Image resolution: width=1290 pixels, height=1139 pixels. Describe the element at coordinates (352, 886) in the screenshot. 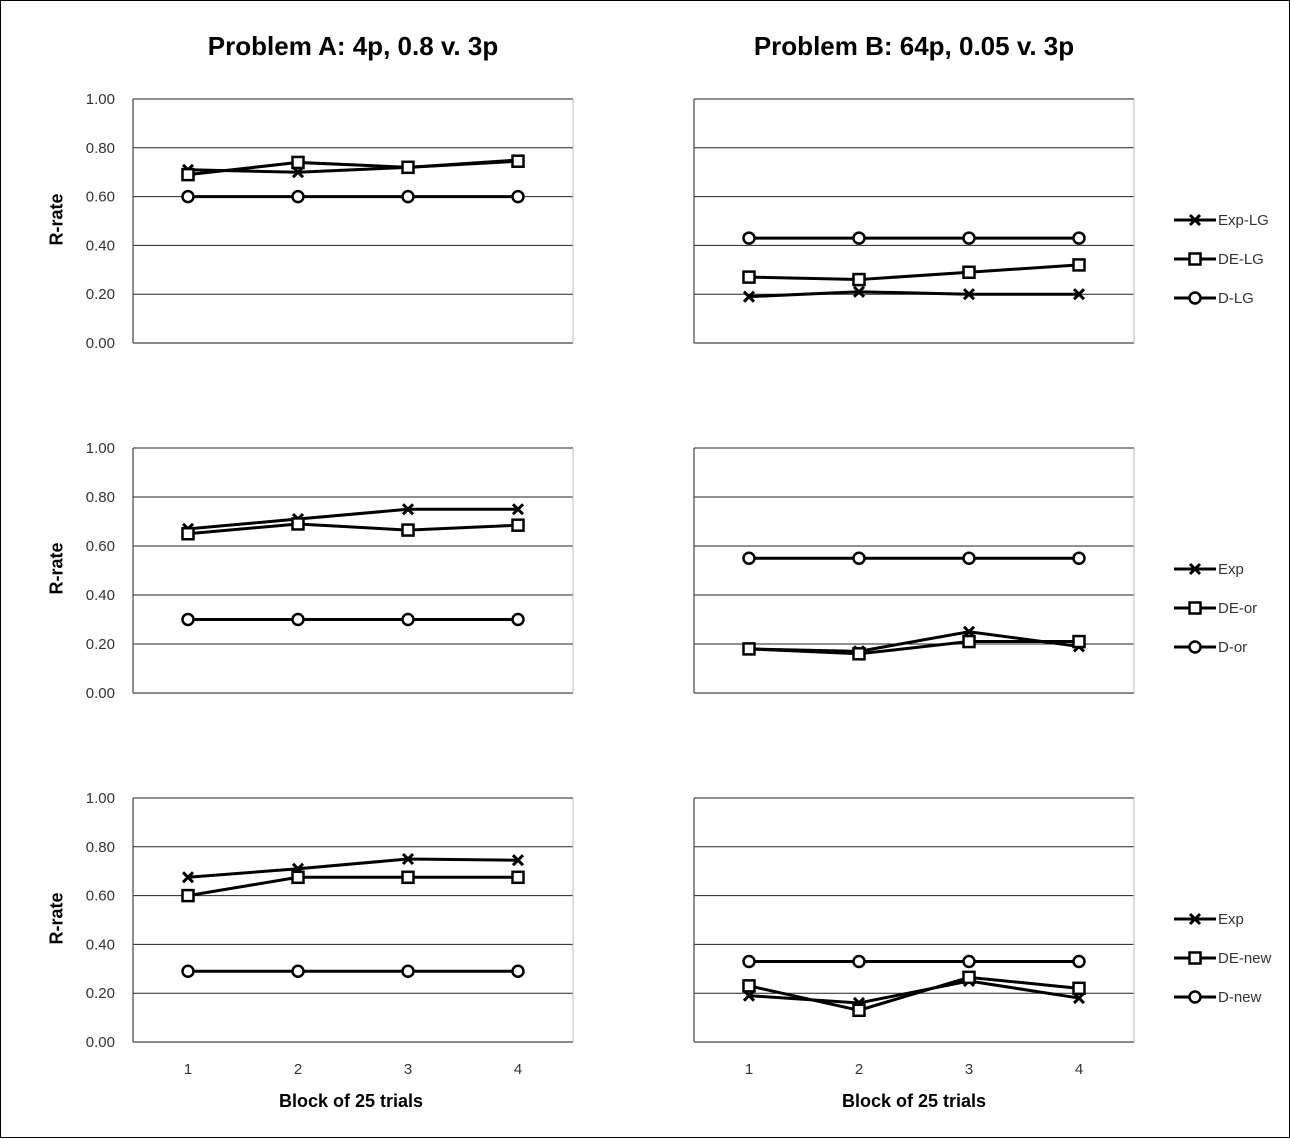

I see `panel-5-series-line-DE-new` at that location.